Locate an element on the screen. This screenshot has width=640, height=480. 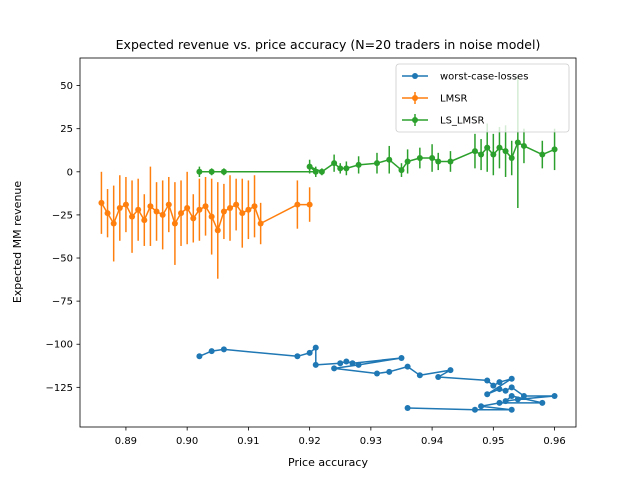
y-axis-label: Expected MM revenue is located at coordinates (17, 242).